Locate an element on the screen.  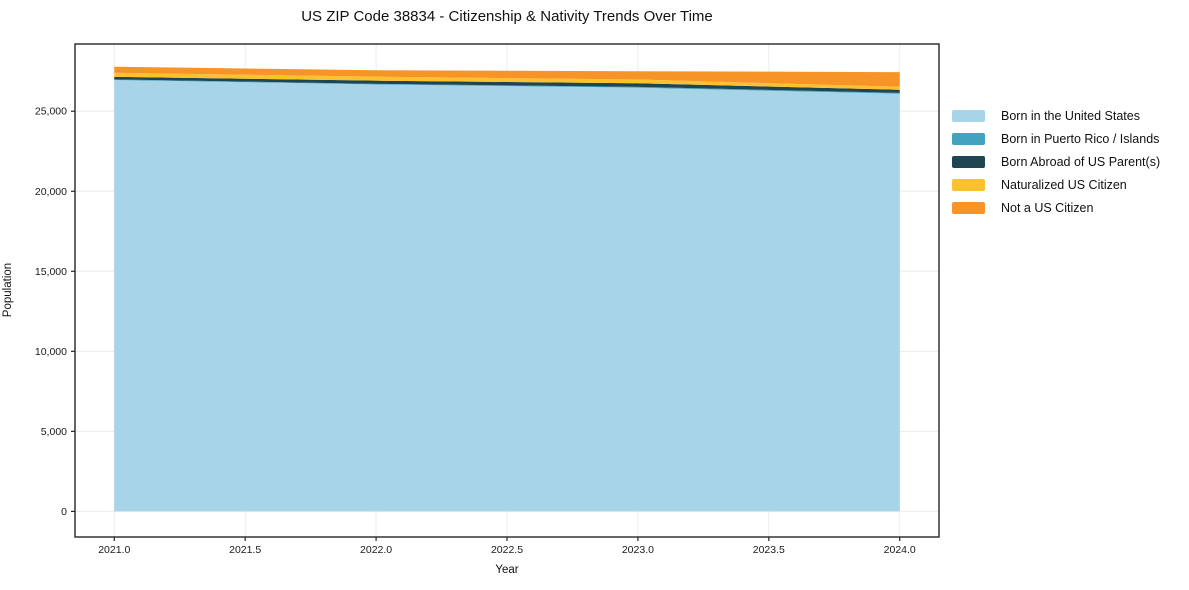
x-tick-label: 2023.5 is located at coordinates (769, 550).